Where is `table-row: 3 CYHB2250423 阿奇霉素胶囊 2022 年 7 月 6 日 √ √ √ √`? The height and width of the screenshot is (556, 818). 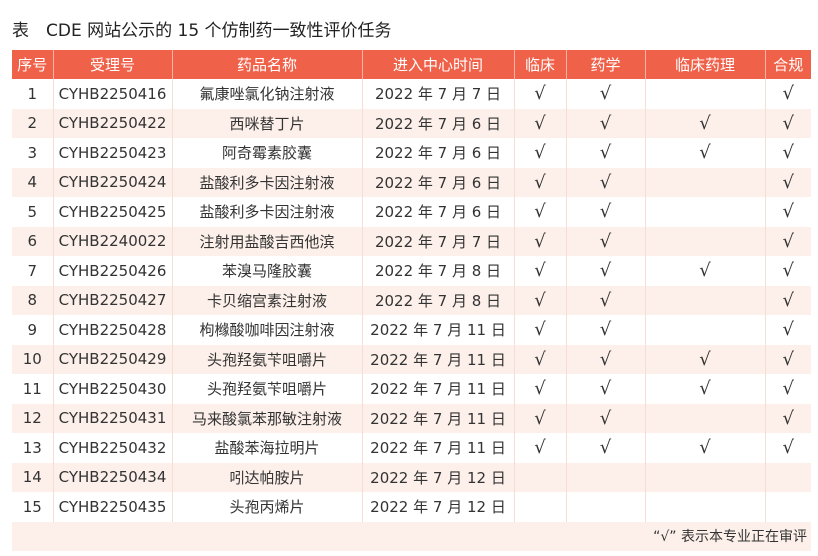 table-row: 3 CYHB2250423 阿奇霉素胶囊 2022 年 7 月 6 日 √ √ √ √ is located at coordinates (411, 153).